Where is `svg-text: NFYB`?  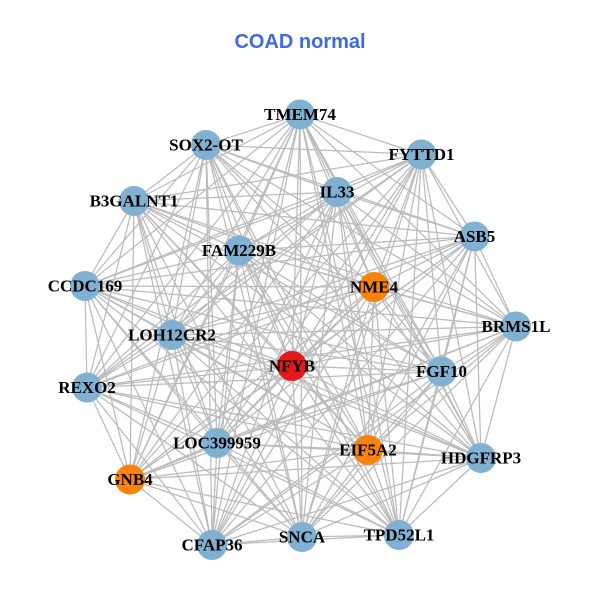 svg-text: NFYB is located at coordinates (292, 366).